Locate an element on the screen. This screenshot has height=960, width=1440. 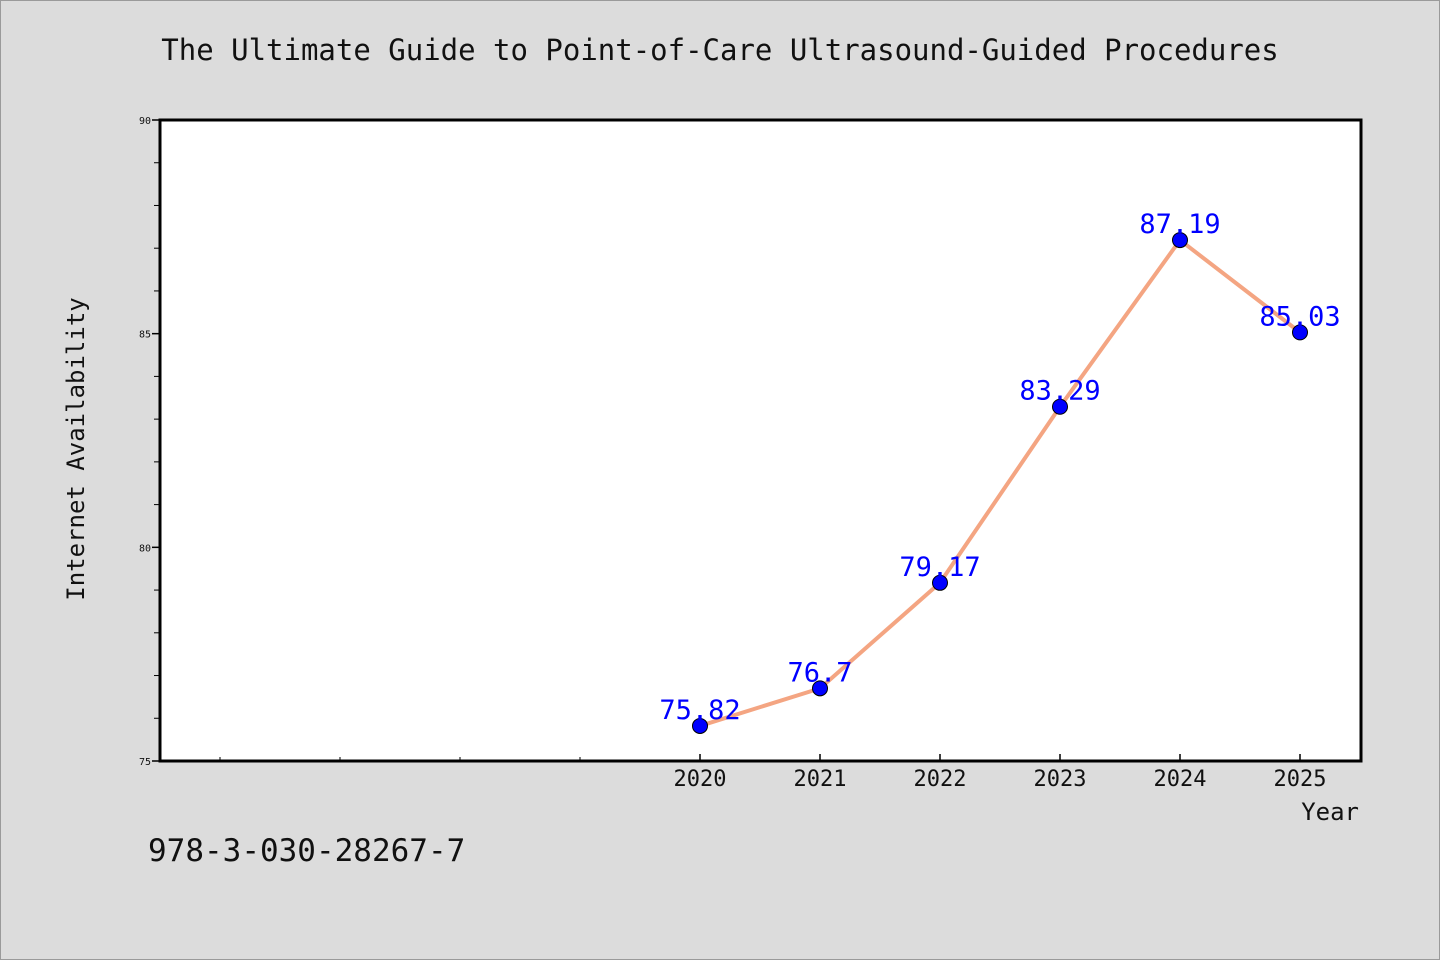
y-tick-label: 80 is located at coordinates (145, 548).